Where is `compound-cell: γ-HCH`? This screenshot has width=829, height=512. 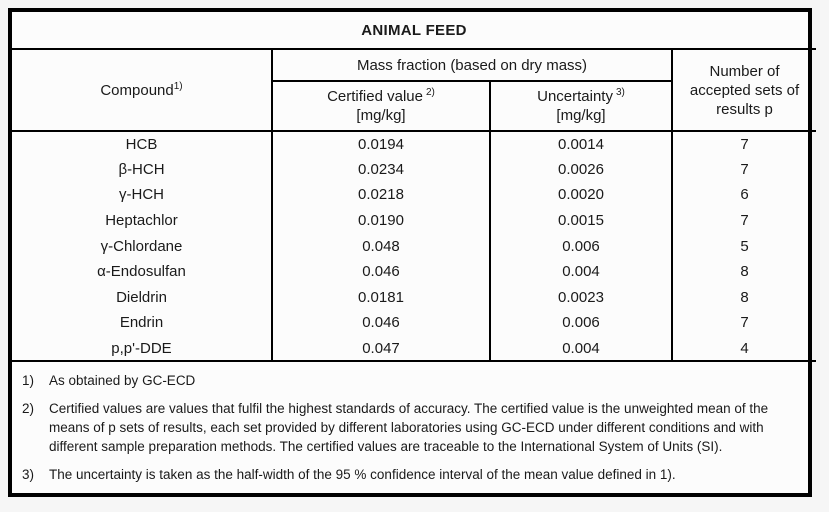 compound-cell: γ-HCH is located at coordinates (142, 195).